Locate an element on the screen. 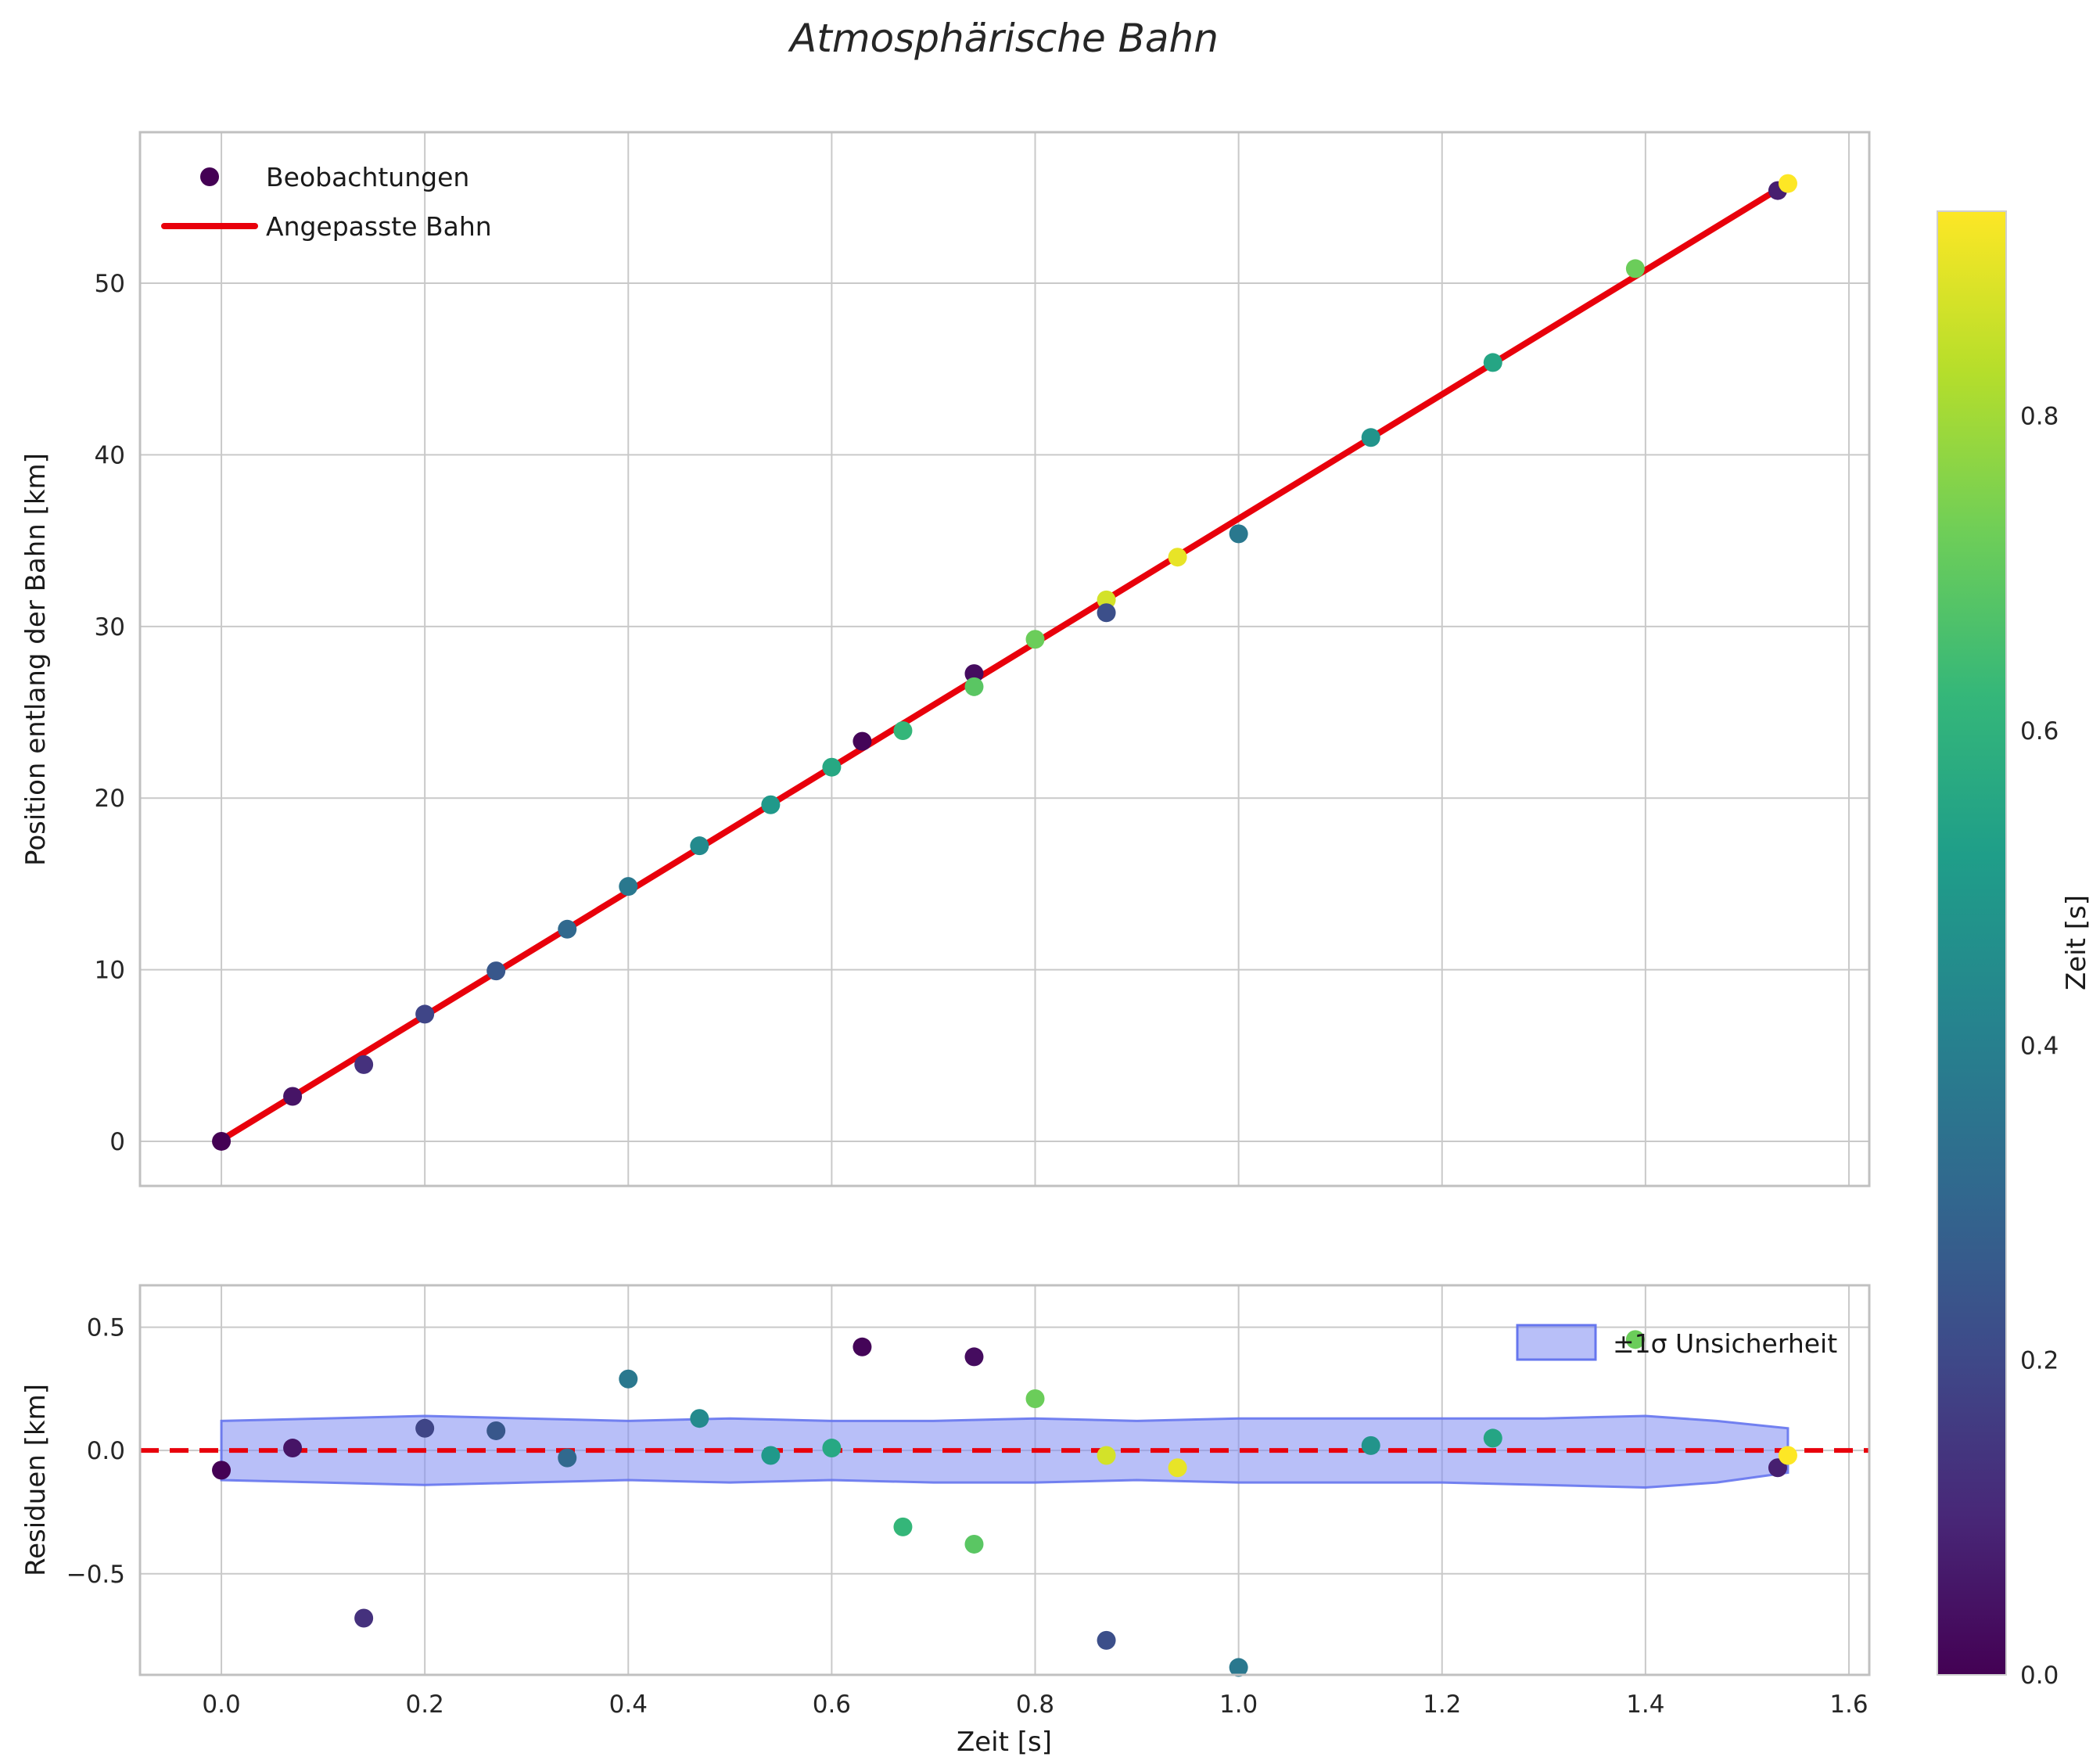 This screenshot has height=1757, width=2100. top-y-axis-label: Position entlang der Bahn [km] is located at coordinates (36, 659).